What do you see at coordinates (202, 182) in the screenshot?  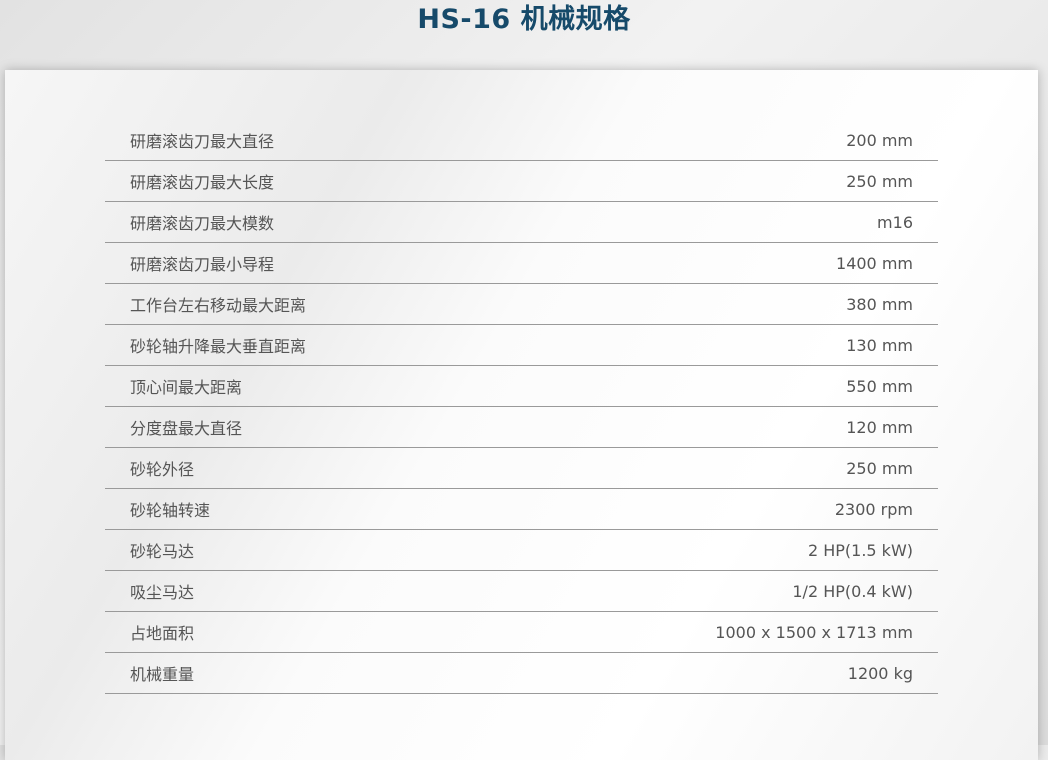 I see `spec-label: 研磨滚齿刀最大长度` at bounding box center [202, 182].